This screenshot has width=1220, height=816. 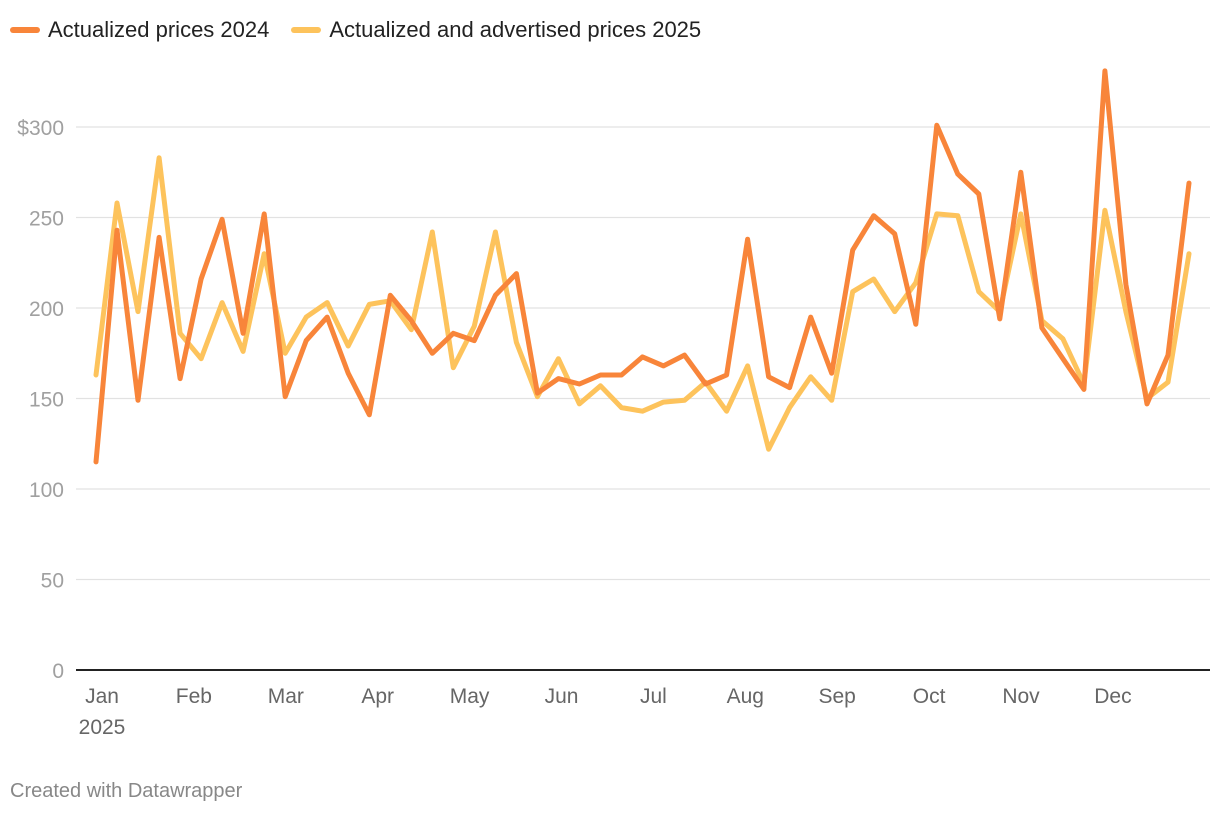 I want to click on x-tick-label-may: May, so click(x=470, y=696).